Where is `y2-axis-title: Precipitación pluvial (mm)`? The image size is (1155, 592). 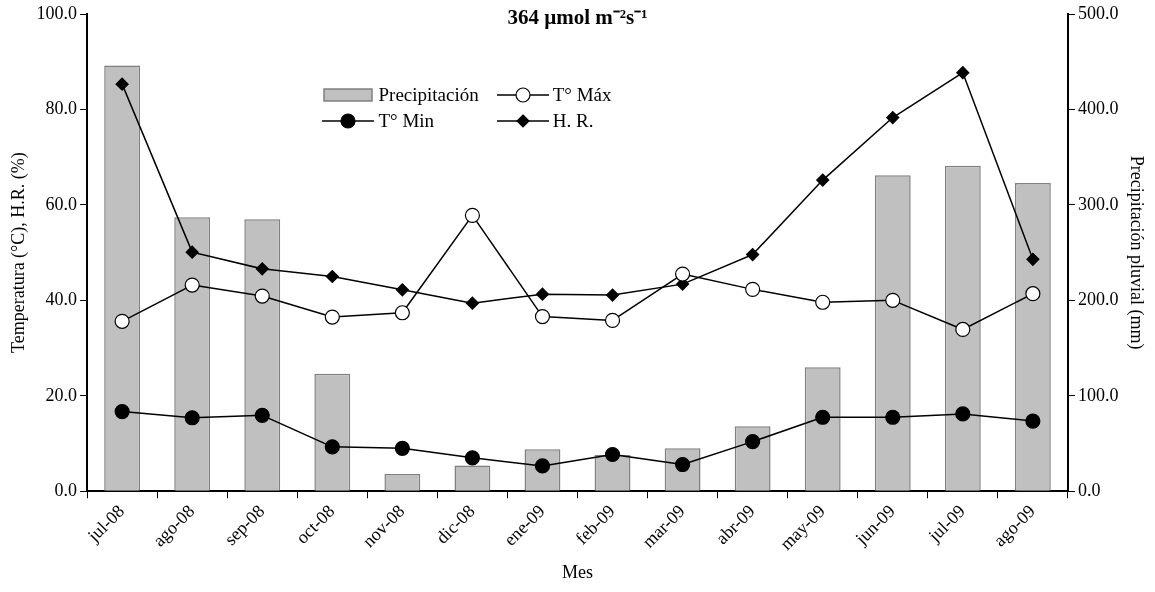 y2-axis-title: Precipitación pluvial (mm) is located at coordinates (1137, 252).